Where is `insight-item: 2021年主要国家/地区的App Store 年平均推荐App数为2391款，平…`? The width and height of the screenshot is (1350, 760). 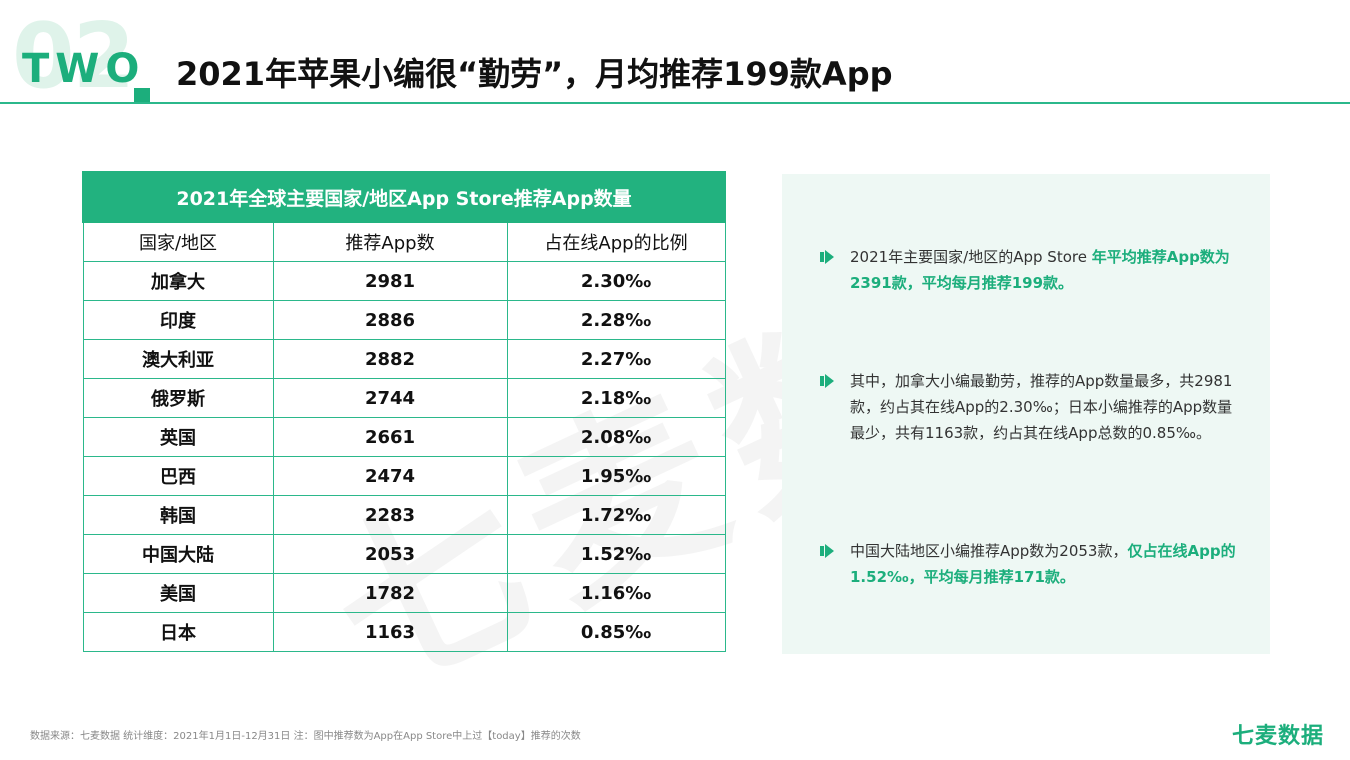
insight-item: 2021年主要国家/地区的App Store 年平均推荐App数为2391款，平… is located at coordinates (1030, 270).